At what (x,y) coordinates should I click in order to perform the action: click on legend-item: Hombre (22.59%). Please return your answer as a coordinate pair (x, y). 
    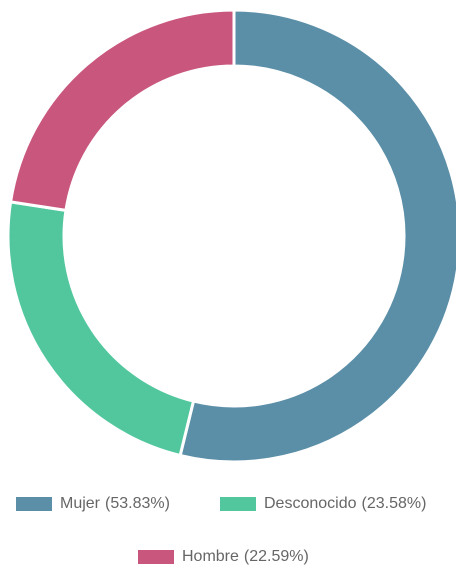
    Looking at the image, I should click on (223, 557).